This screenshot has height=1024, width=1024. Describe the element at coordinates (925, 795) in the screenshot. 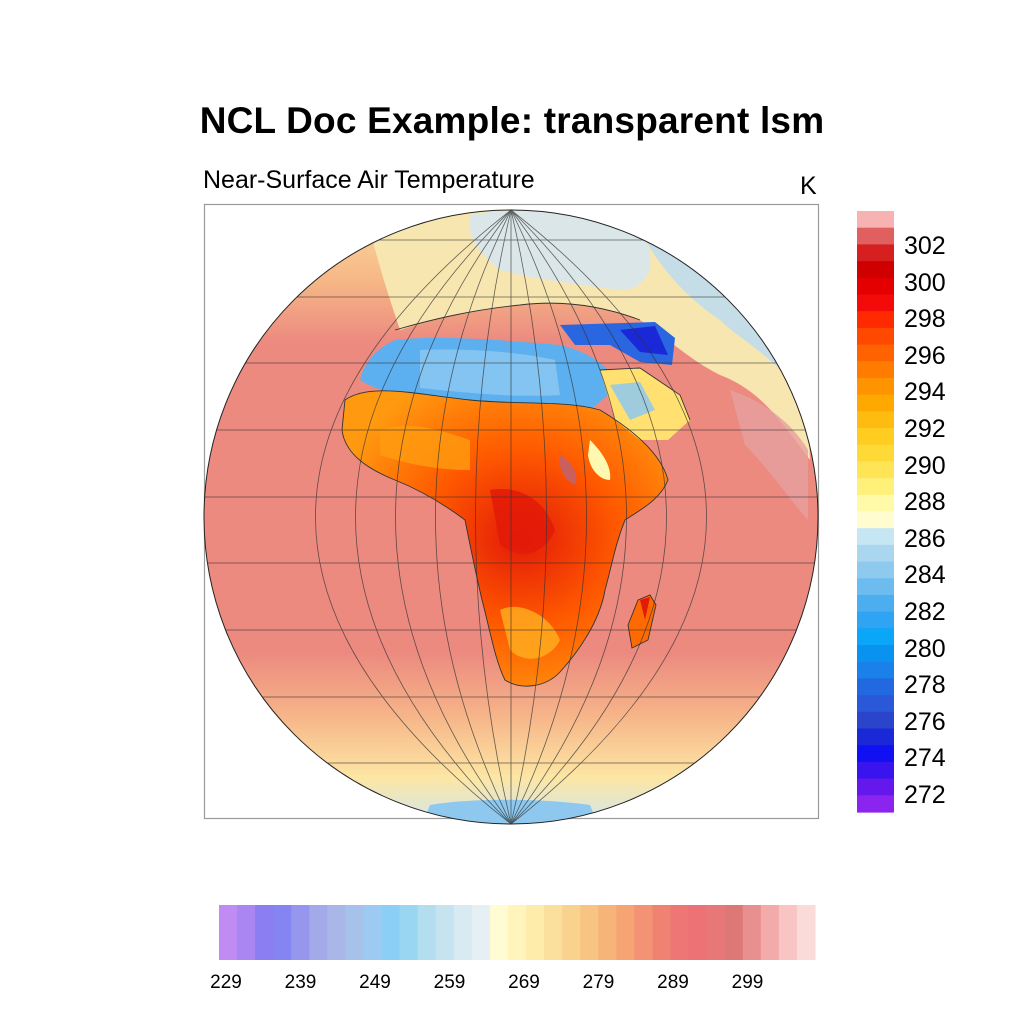

I see `land-colorbar-label: 272` at that location.